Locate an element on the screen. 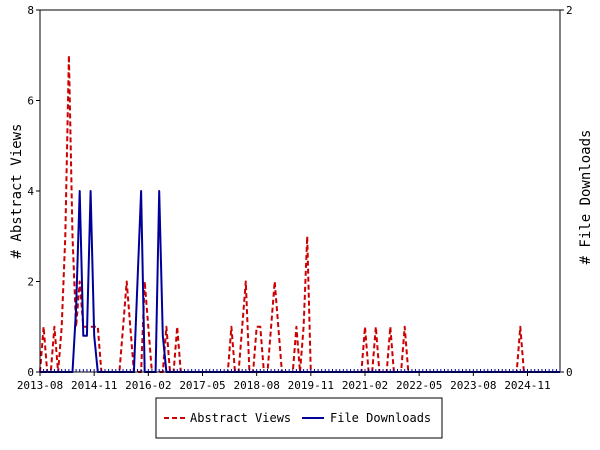 This screenshot has width=600, height=450. x-tick-label: 2018-08 is located at coordinates (256, 385).